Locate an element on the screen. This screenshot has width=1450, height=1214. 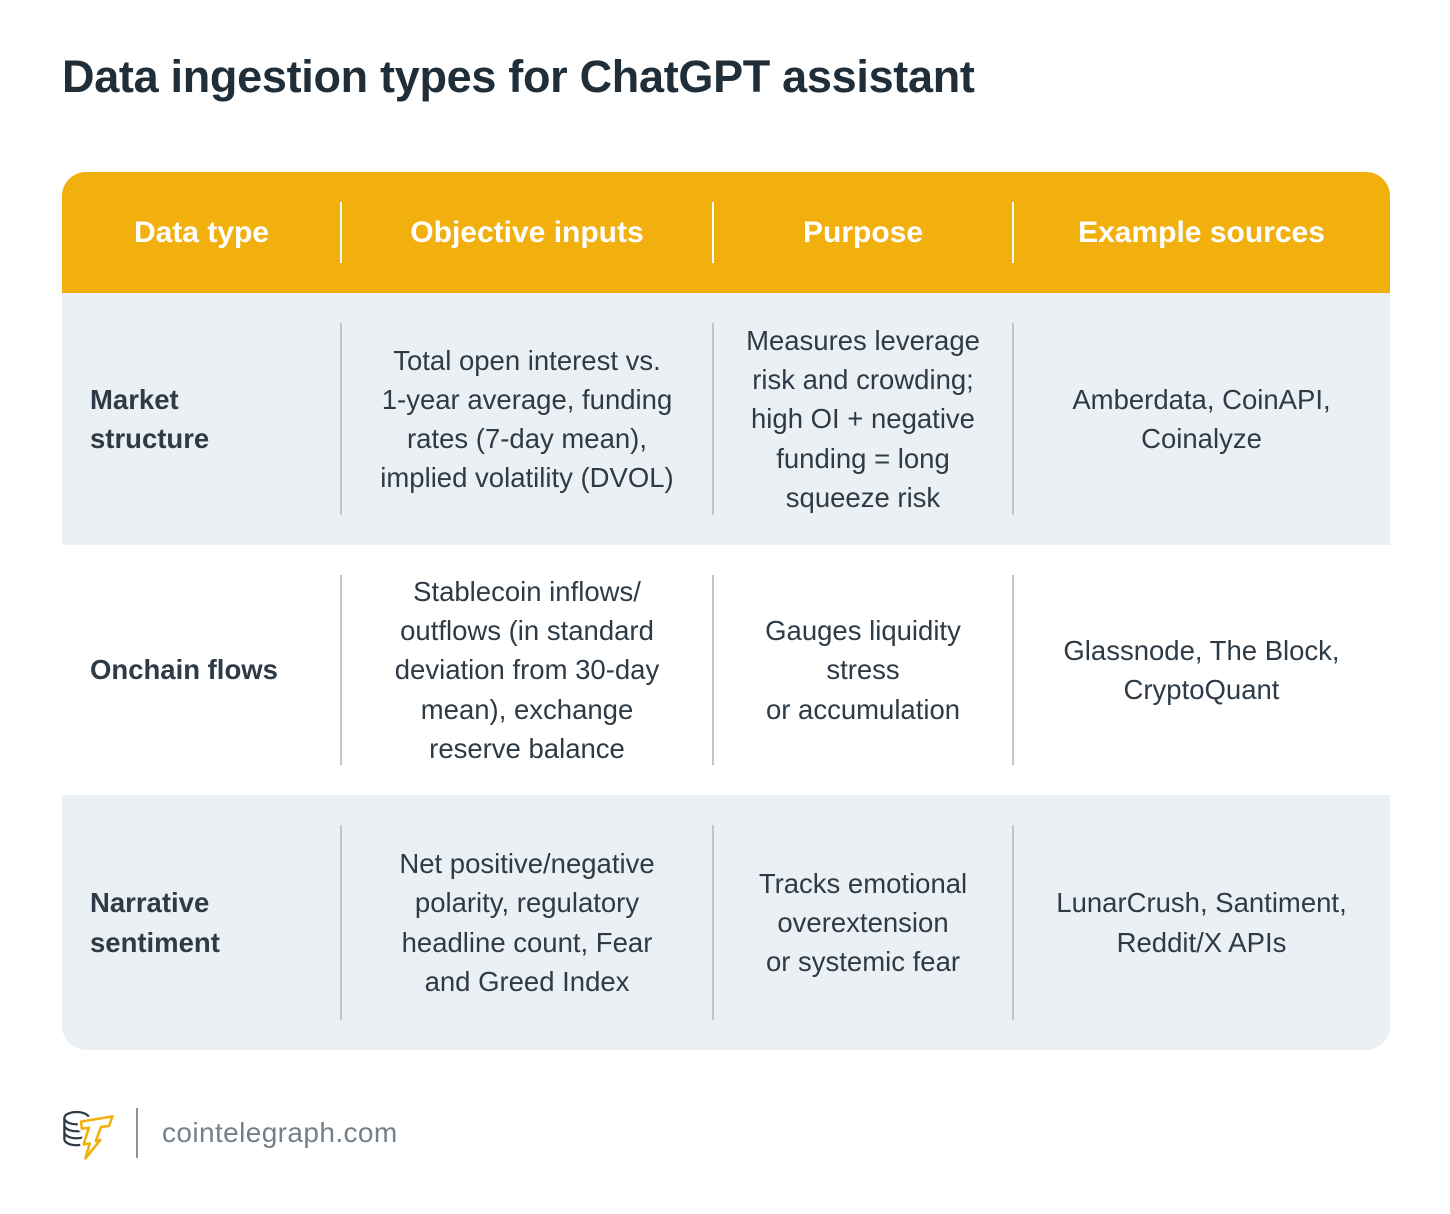
row-label: Onchain flows is located at coordinates (184, 670).